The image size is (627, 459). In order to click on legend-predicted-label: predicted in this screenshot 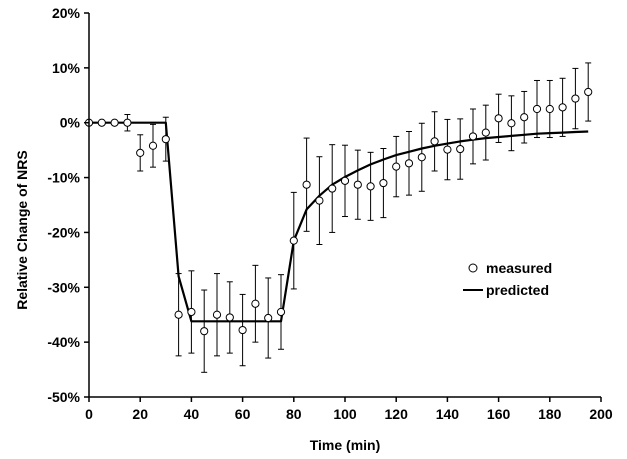, I will do `click(517, 290)`.